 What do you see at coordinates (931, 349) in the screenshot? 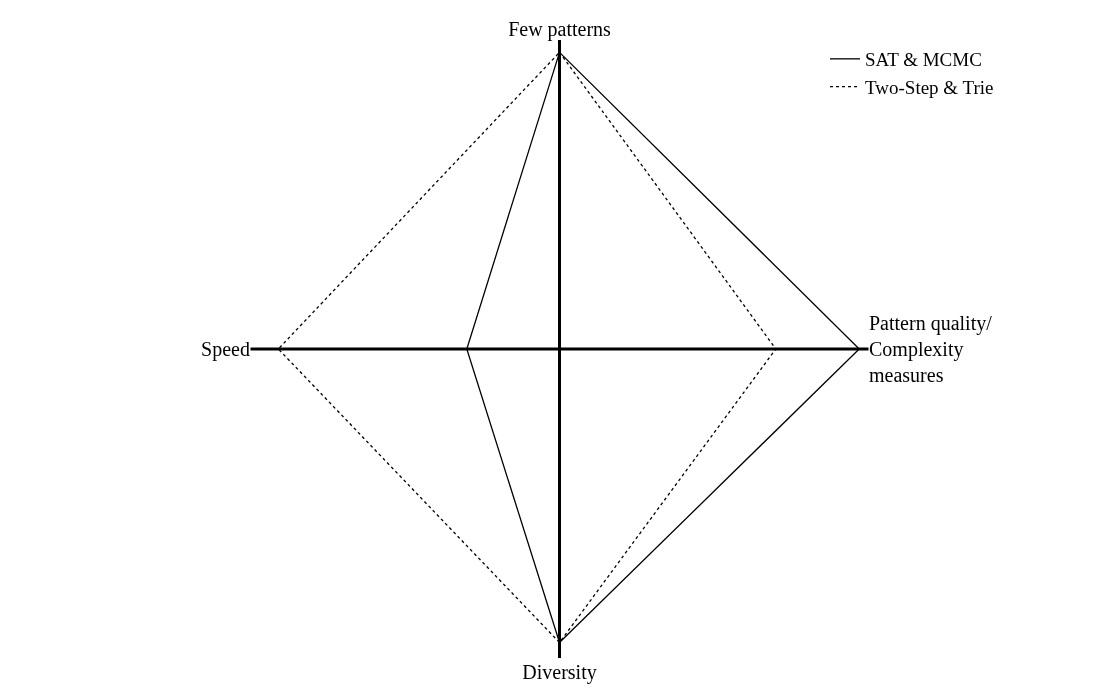
I see `spoke-label: Pattern quality/ Complexity measures` at bounding box center [931, 349].